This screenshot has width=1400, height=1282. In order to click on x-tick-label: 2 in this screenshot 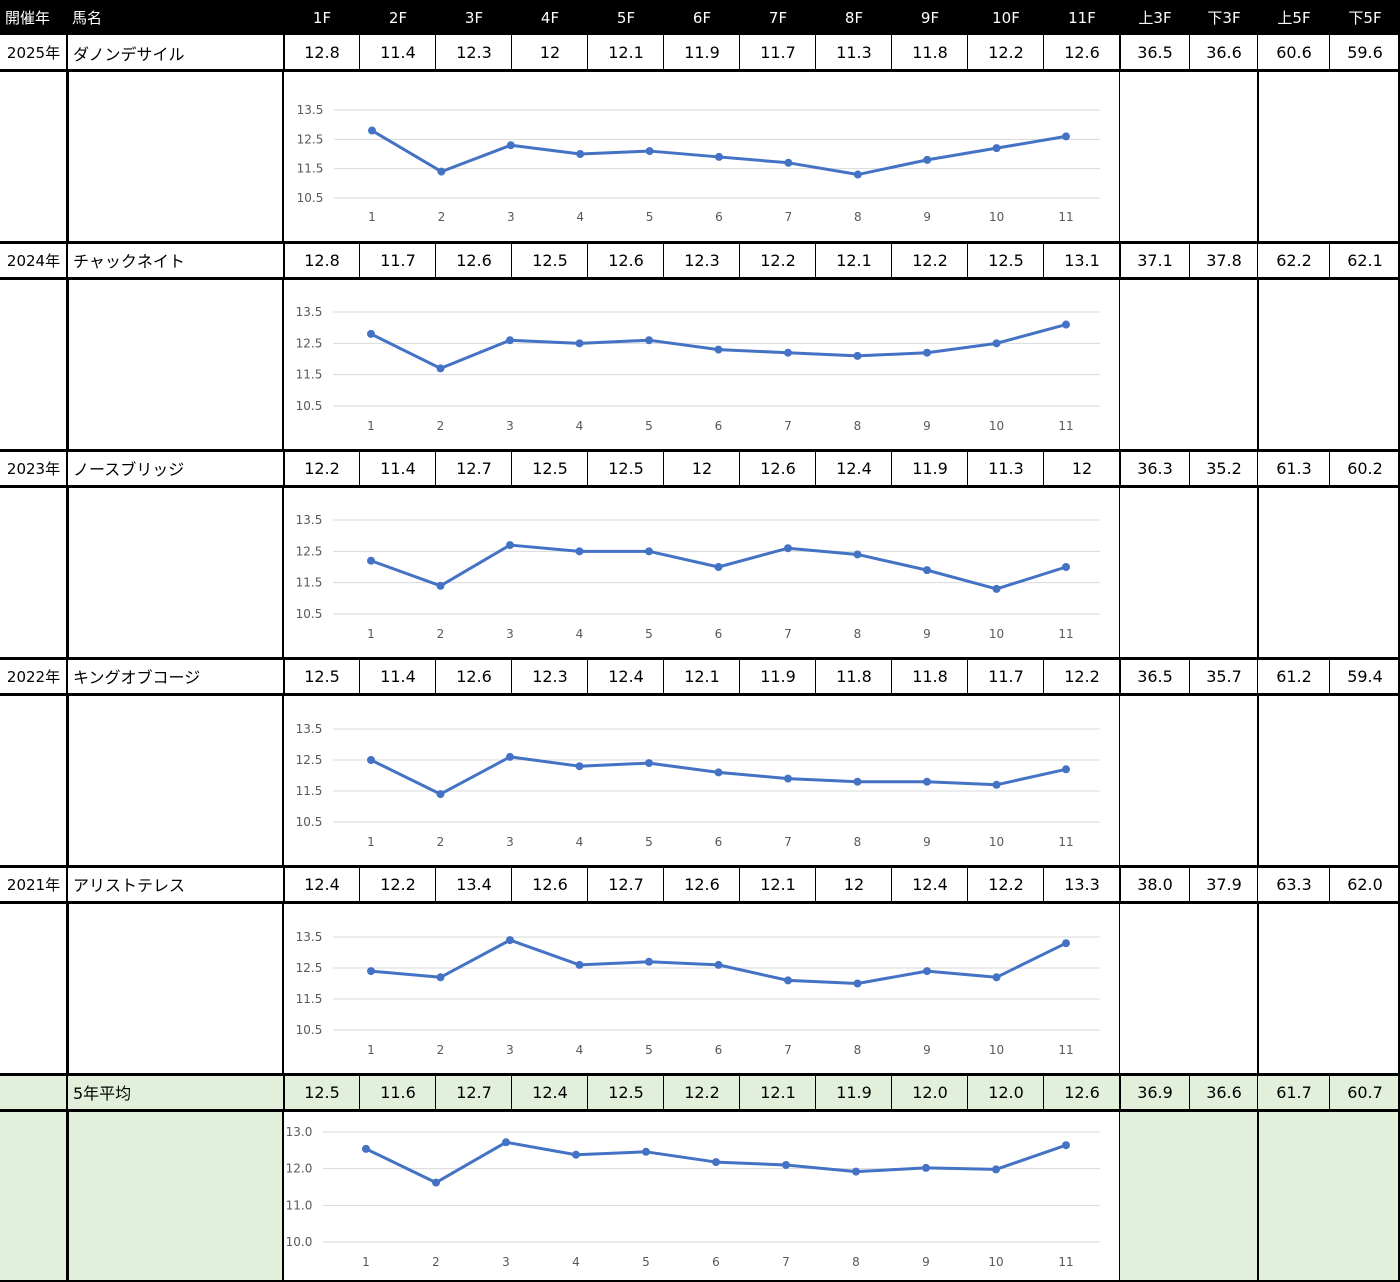, I will do `click(441, 634)`.